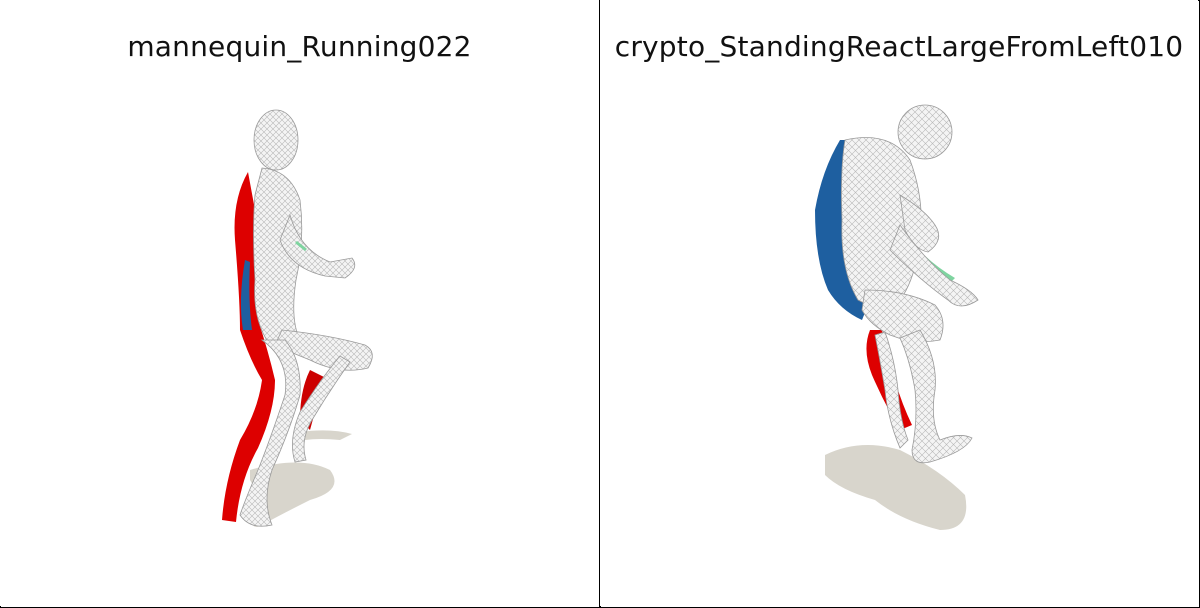 Image resolution: width=1200 pixels, height=608 pixels. I want to click on arm, so click(317, 246).